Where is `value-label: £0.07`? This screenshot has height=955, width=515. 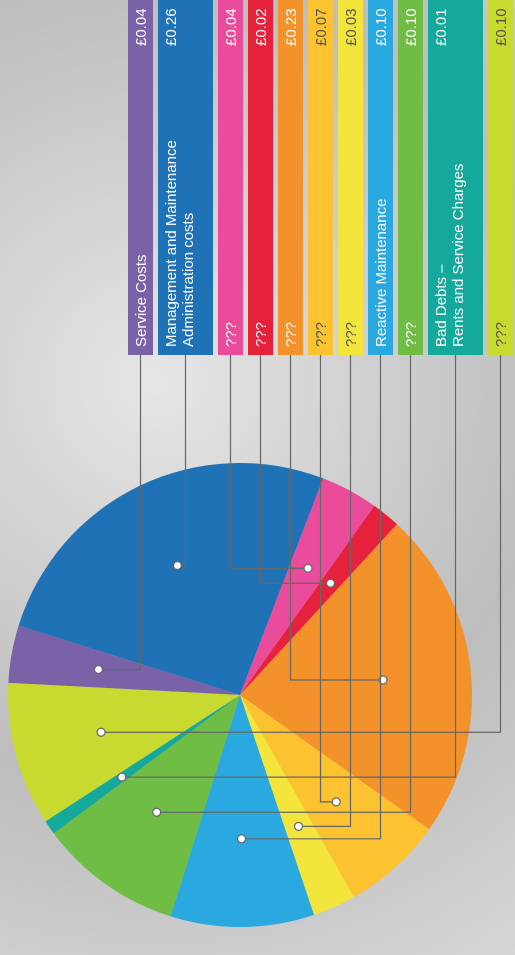
value-label: £0.07 is located at coordinates (321, 27).